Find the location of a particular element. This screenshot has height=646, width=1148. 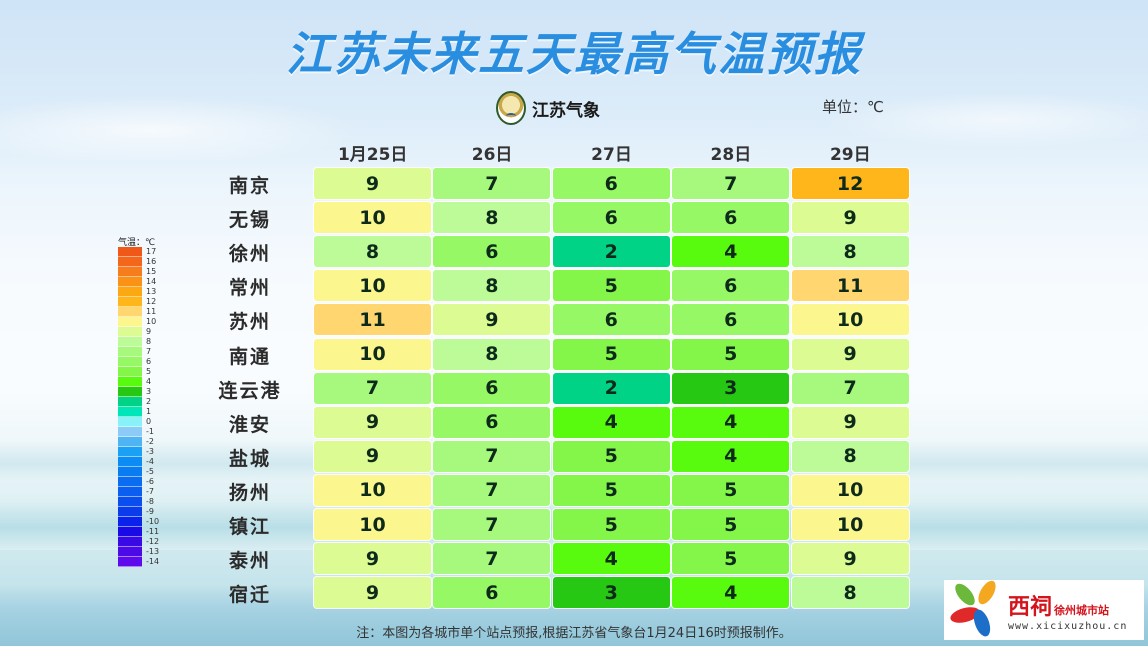

legend-value: -7 is located at coordinates (150, 491).